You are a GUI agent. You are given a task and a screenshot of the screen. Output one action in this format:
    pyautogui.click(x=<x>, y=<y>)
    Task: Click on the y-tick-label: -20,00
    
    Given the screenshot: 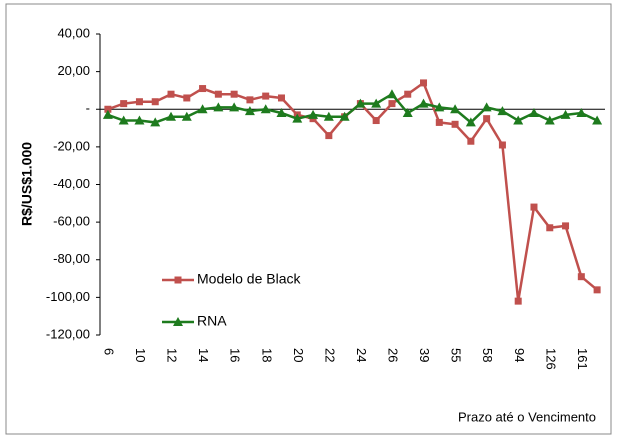 What is the action you would take?
    pyautogui.click(x=71, y=145)
    